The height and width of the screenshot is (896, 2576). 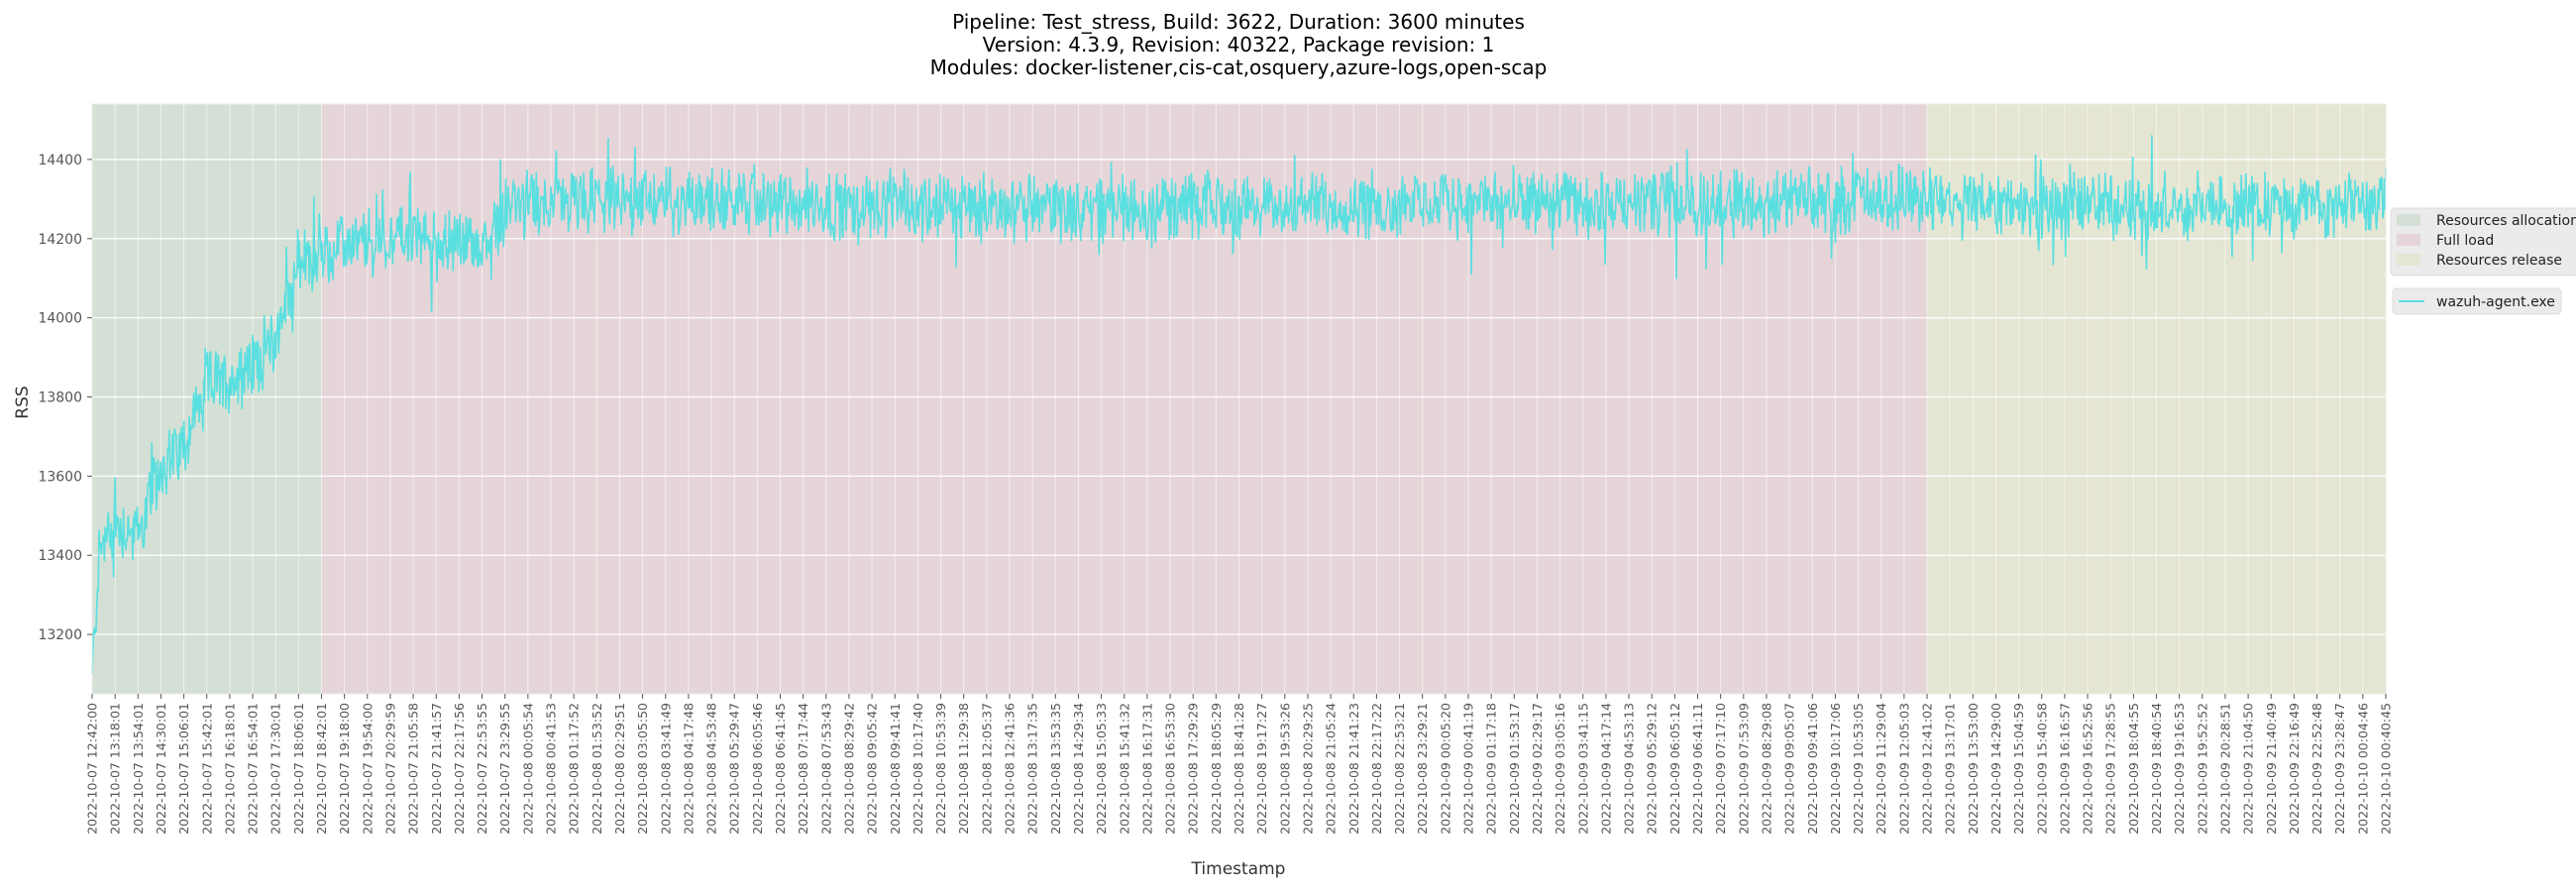 I want to click on y-axis: 13200 13400 13600 13800 14000 14200 14400, so click(x=65, y=398).